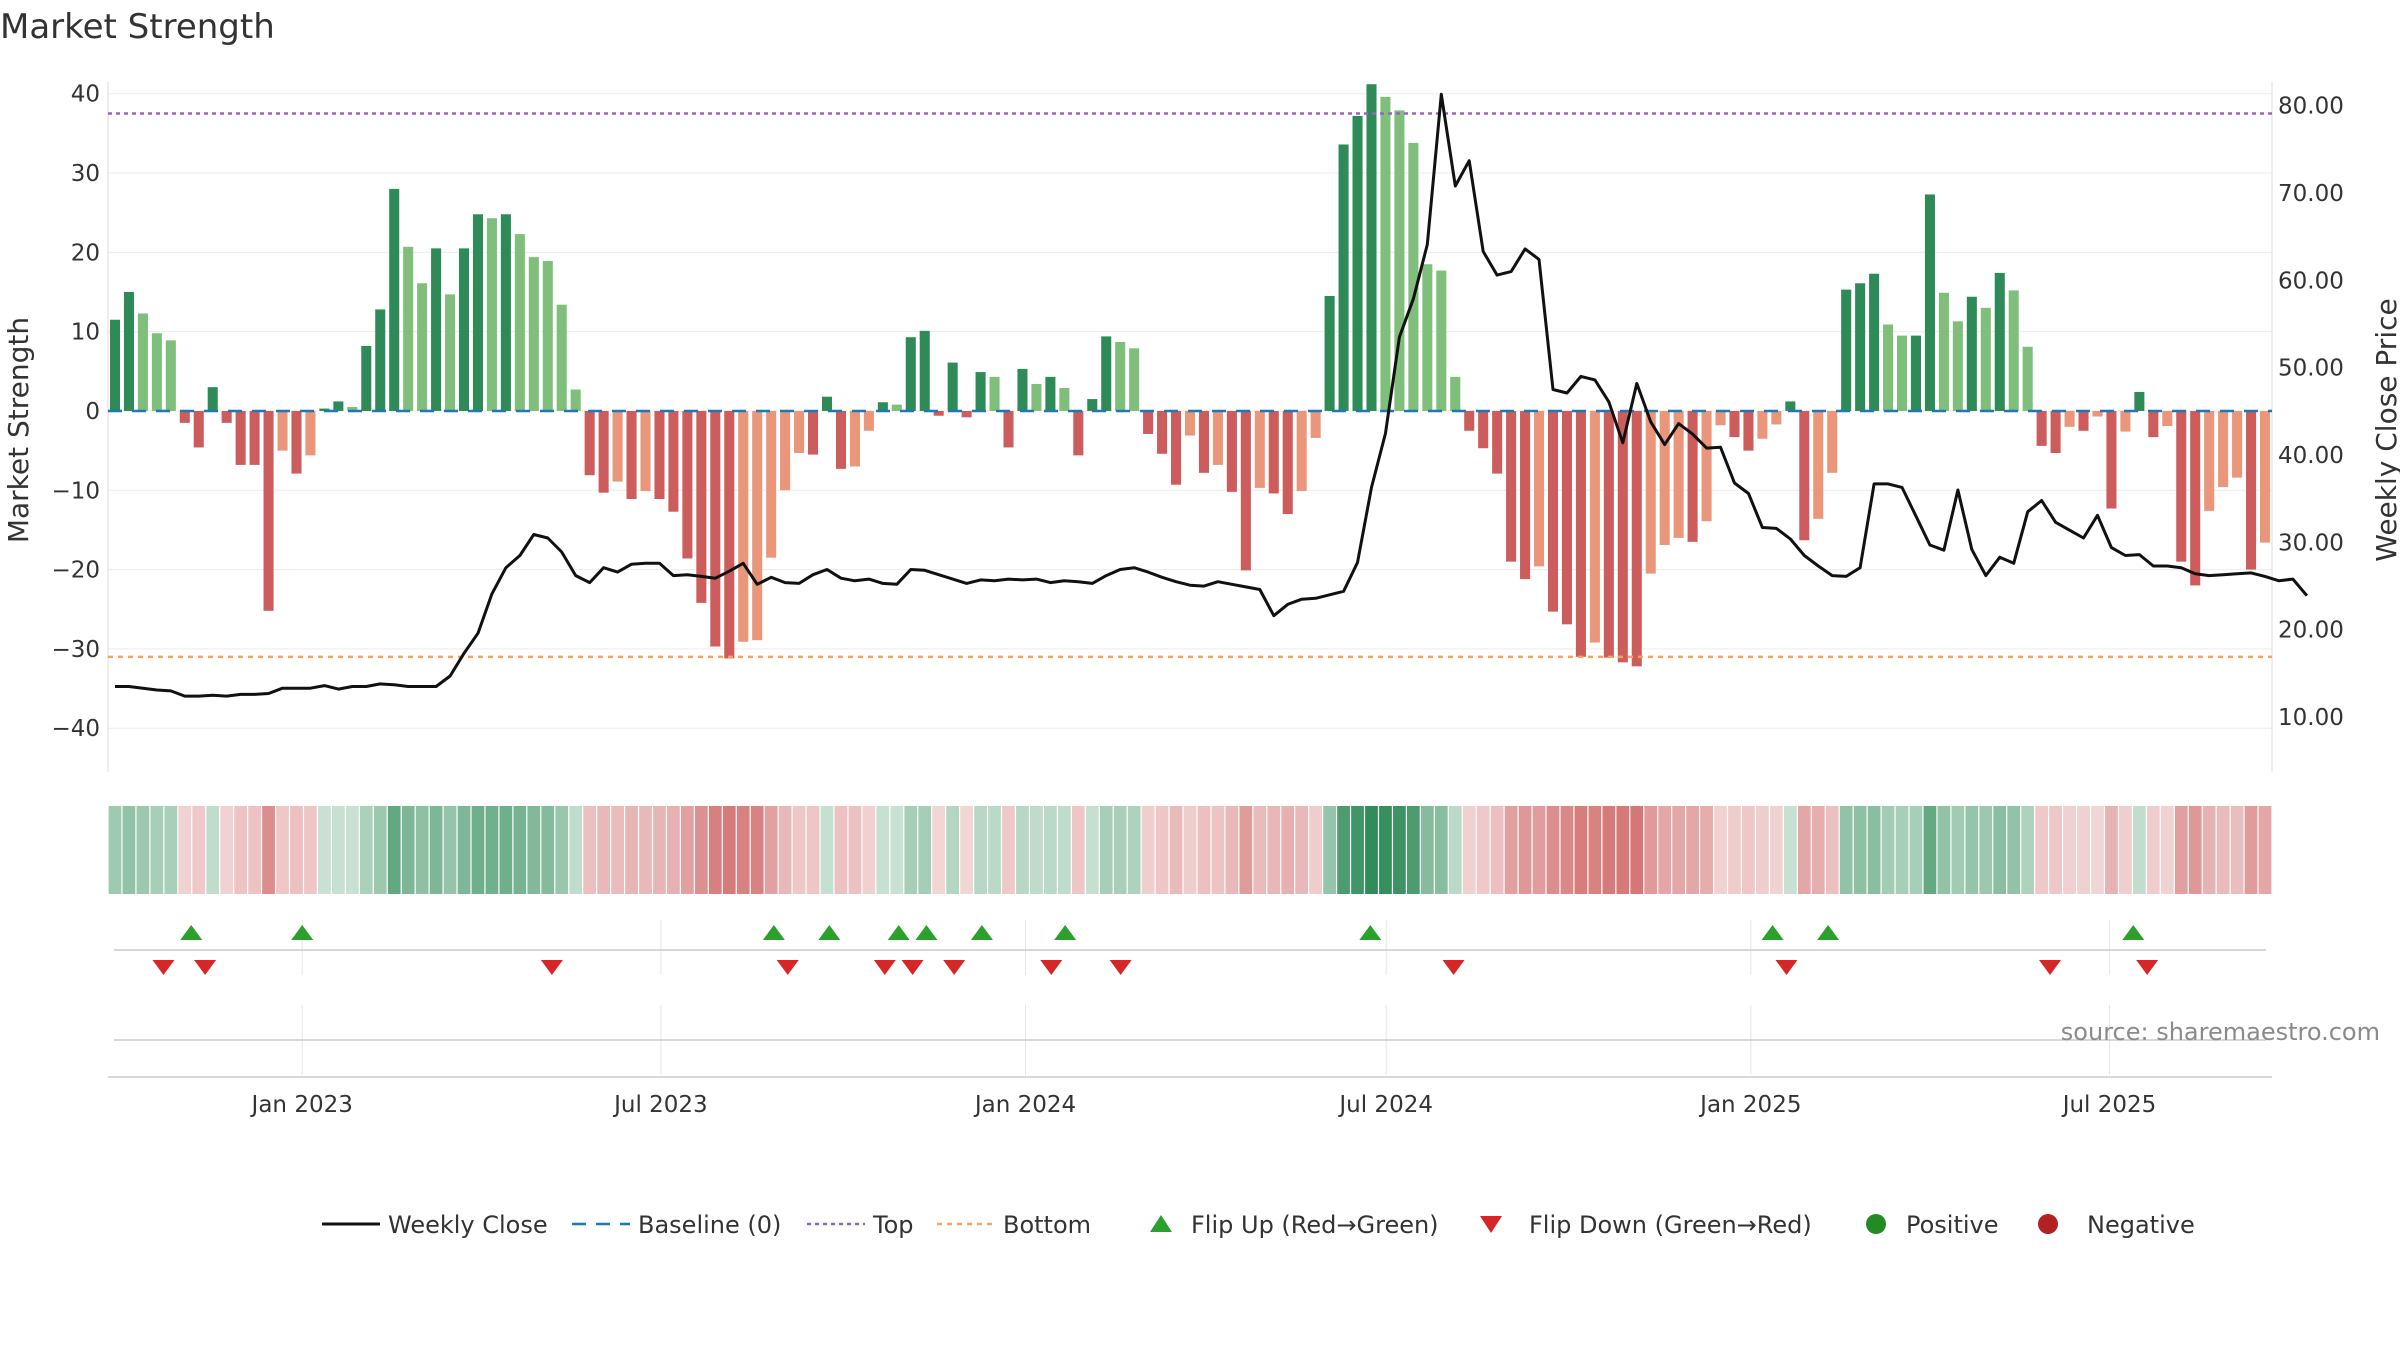 This screenshot has height=1350, width=2400. What do you see at coordinates (709, 1225) in the screenshot?
I see `legend-label: Baseline (0)` at bounding box center [709, 1225].